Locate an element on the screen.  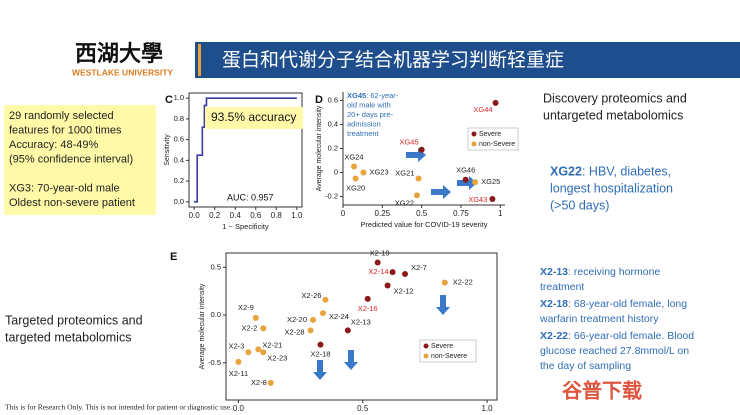
y-axis-label: Sensitivity is located at coordinates (167, 150).